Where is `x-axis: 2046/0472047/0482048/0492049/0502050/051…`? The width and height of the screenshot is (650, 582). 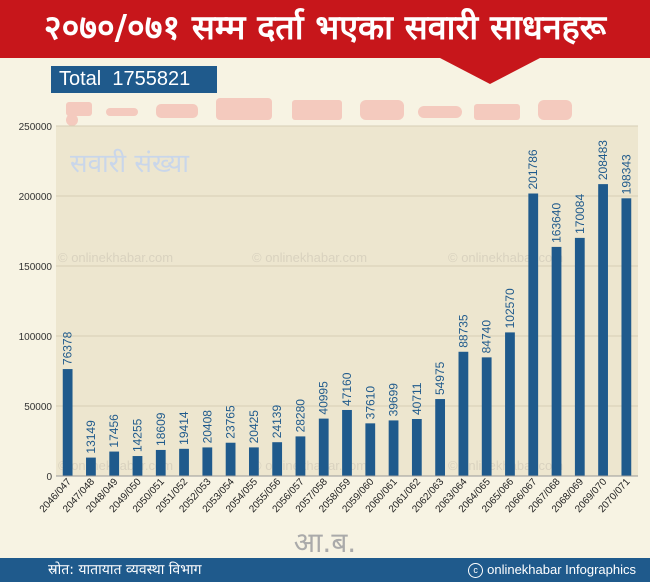 x-axis: 2046/0472047/0482048/0492049/0502050/051… is located at coordinates (335, 495).